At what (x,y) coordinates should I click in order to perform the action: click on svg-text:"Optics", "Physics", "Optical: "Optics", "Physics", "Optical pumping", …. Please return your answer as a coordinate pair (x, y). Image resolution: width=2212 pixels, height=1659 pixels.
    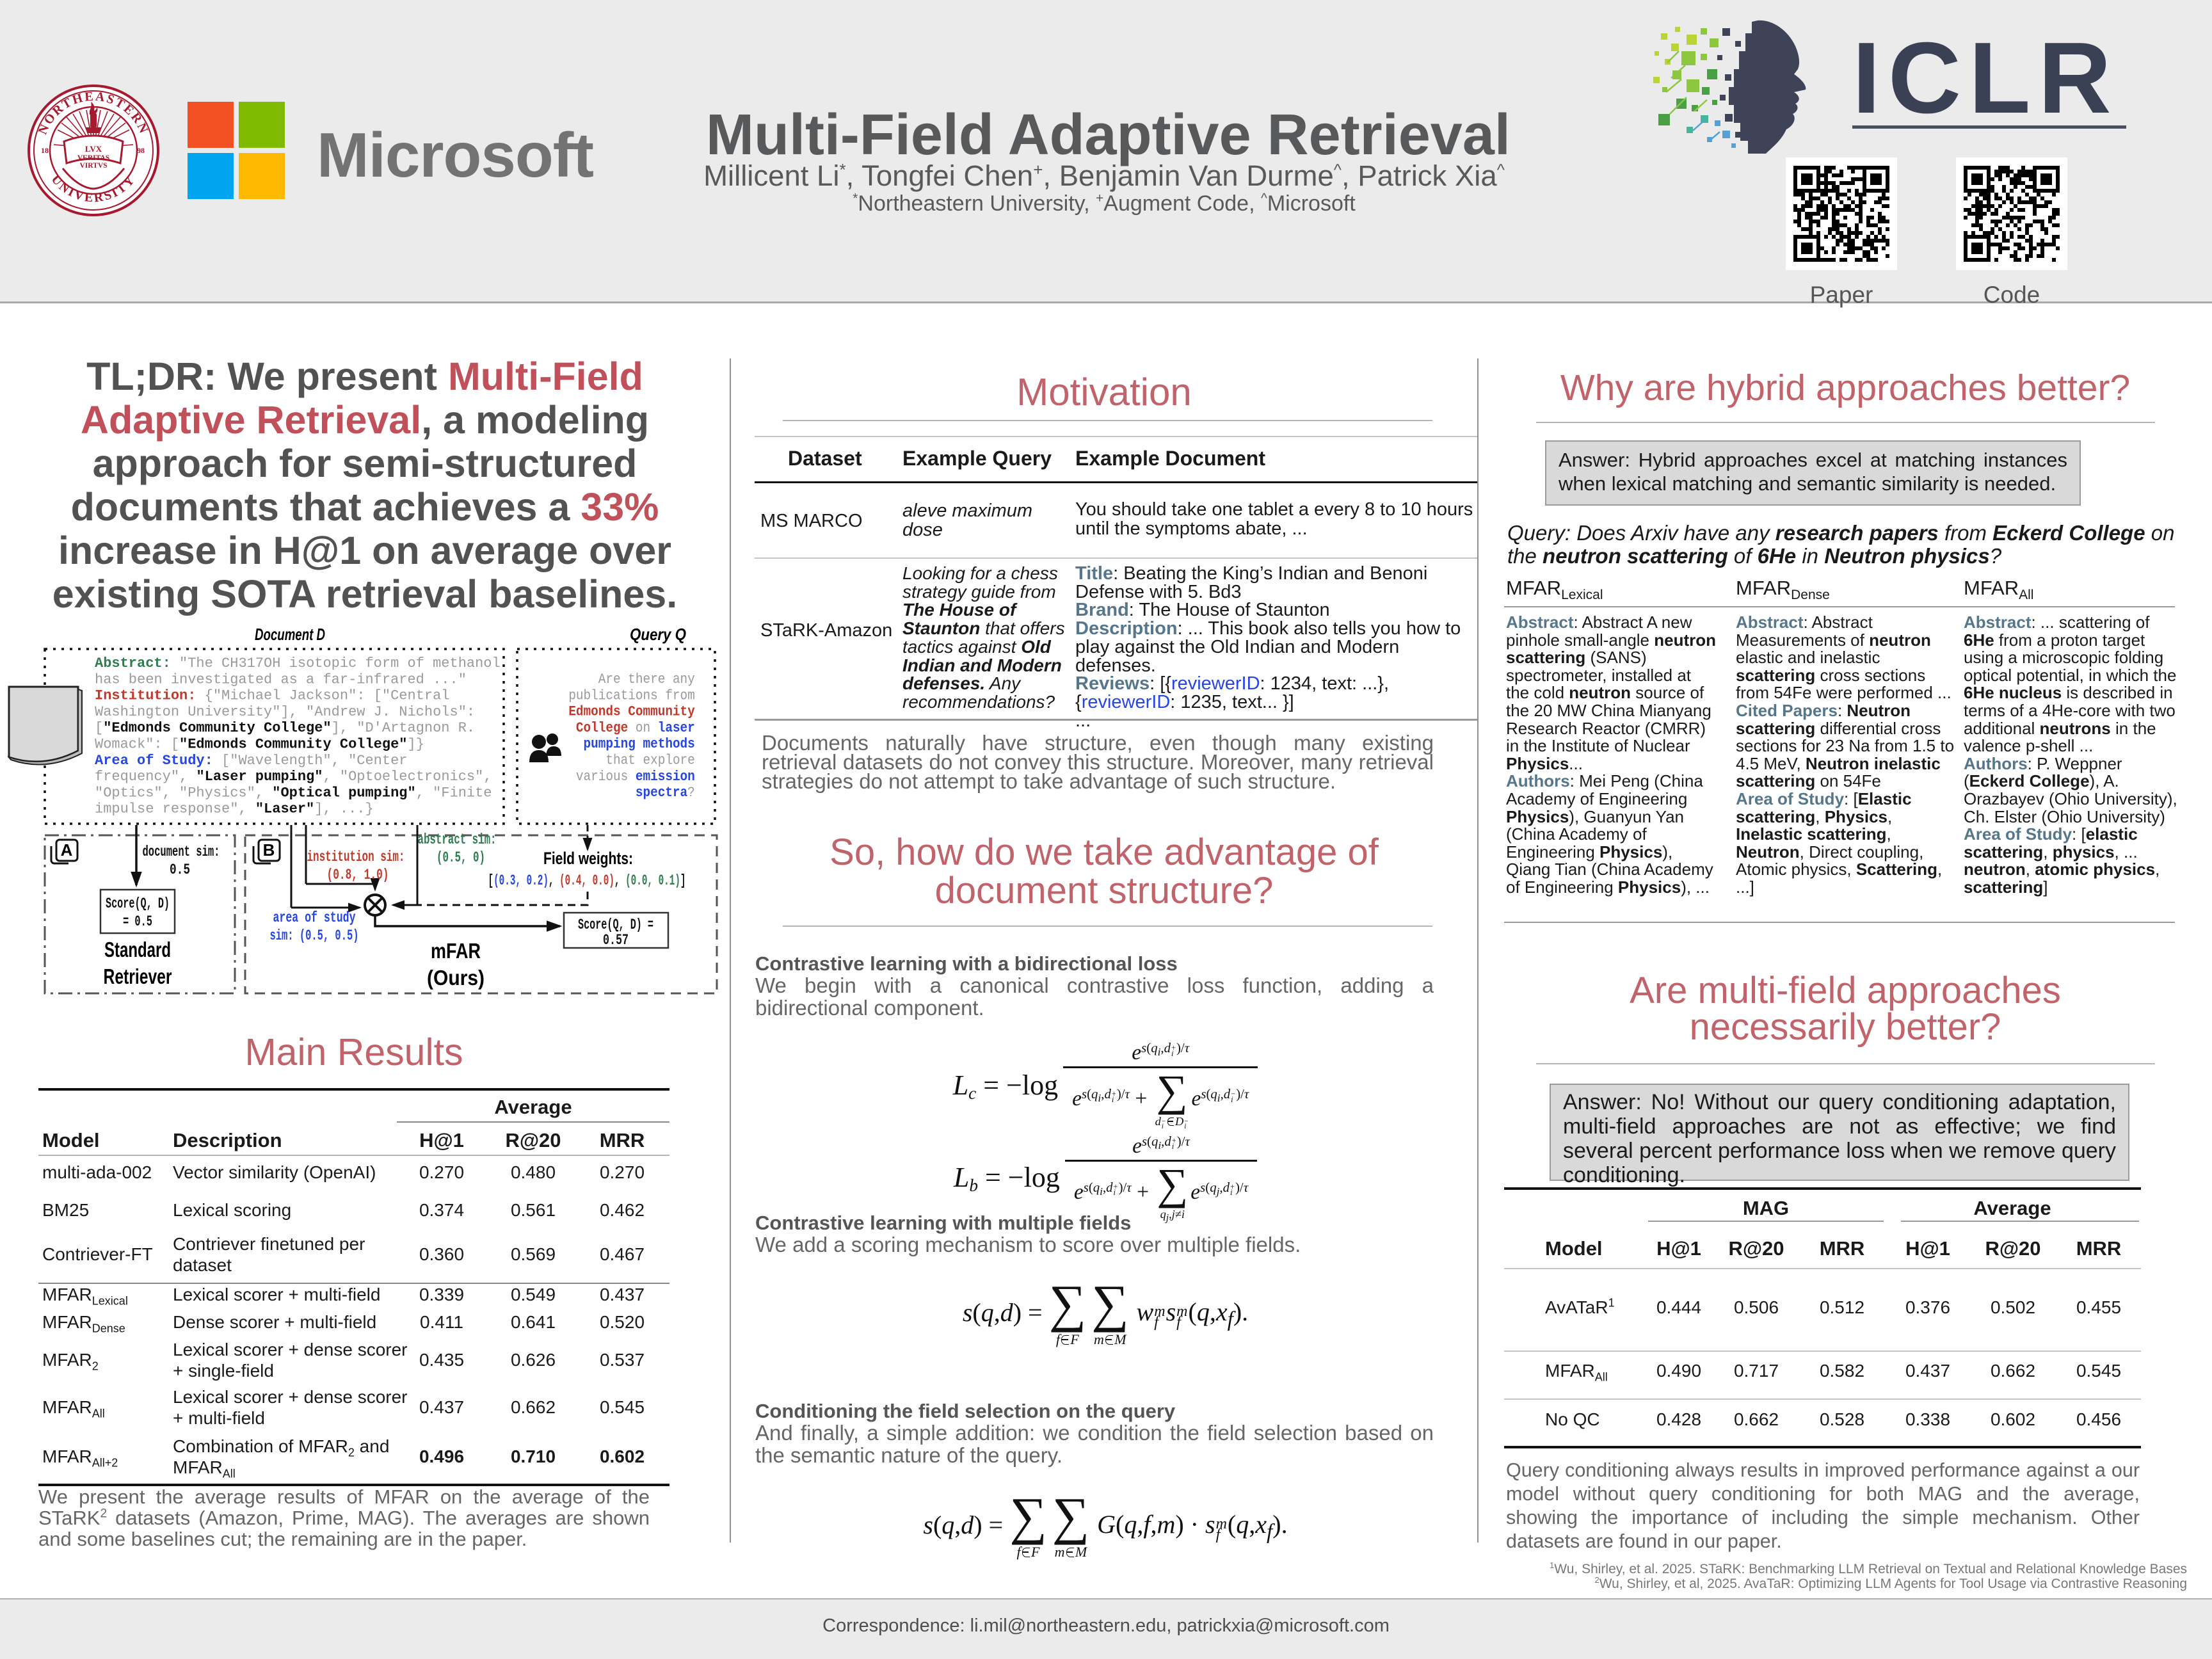
    Looking at the image, I should click on (293, 793).